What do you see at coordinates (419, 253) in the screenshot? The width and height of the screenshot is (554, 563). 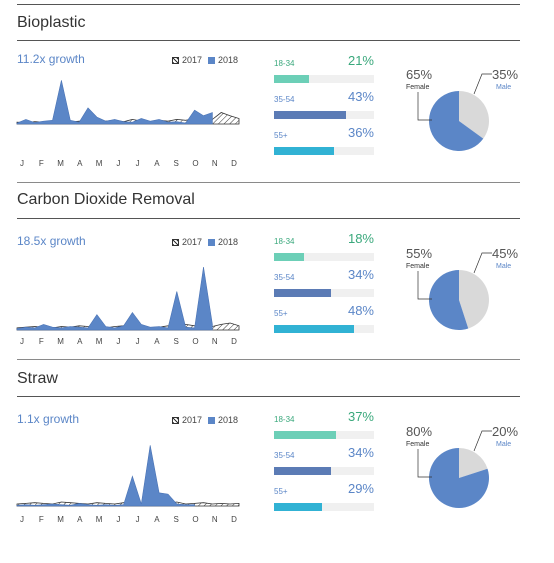 I see `female-percent: 55%` at bounding box center [419, 253].